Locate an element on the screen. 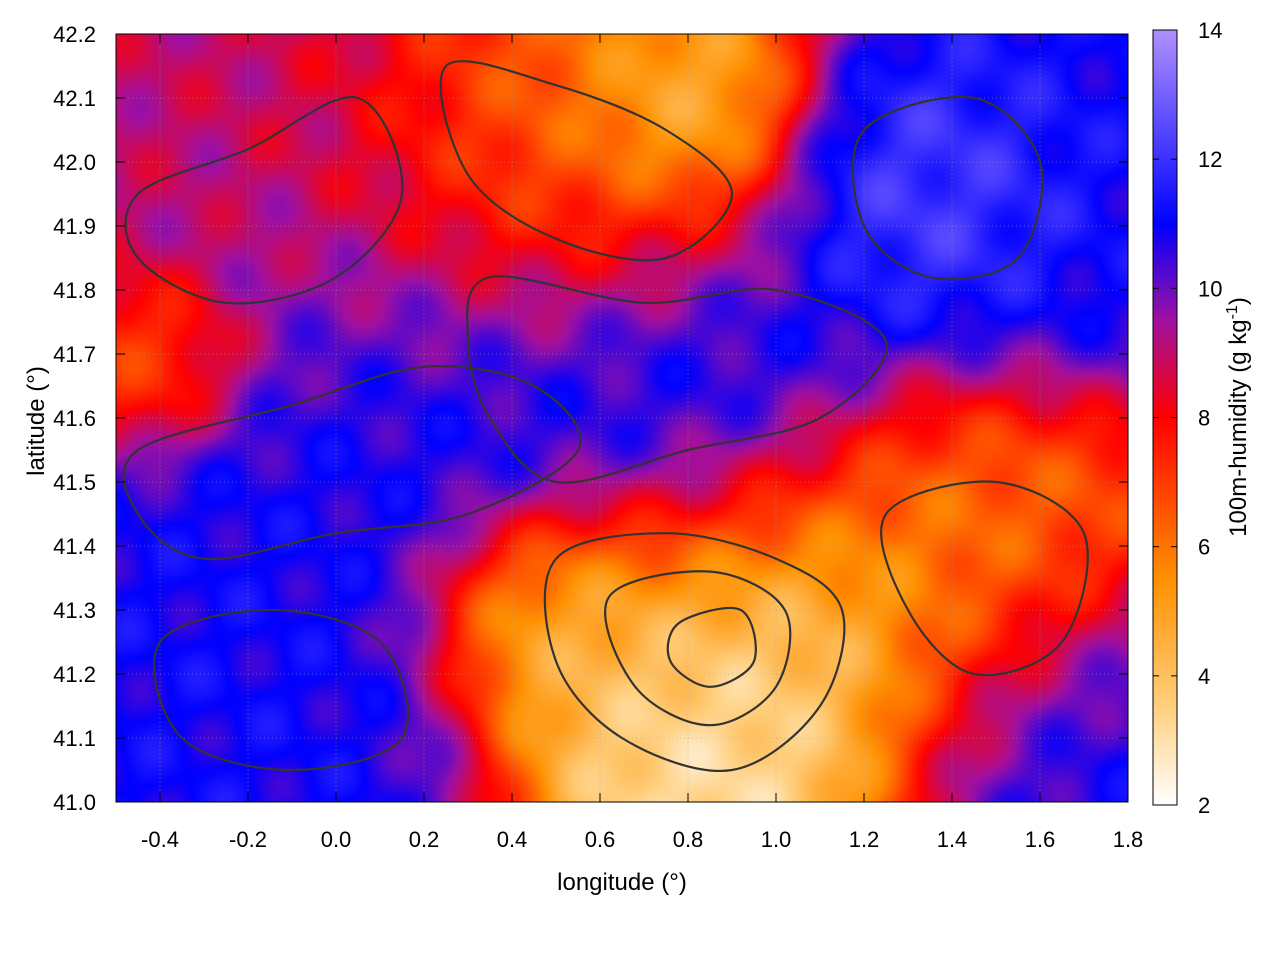 This screenshot has width=1280, height=960. x-tick-label: 1.2 is located at coordinates (864, 839).